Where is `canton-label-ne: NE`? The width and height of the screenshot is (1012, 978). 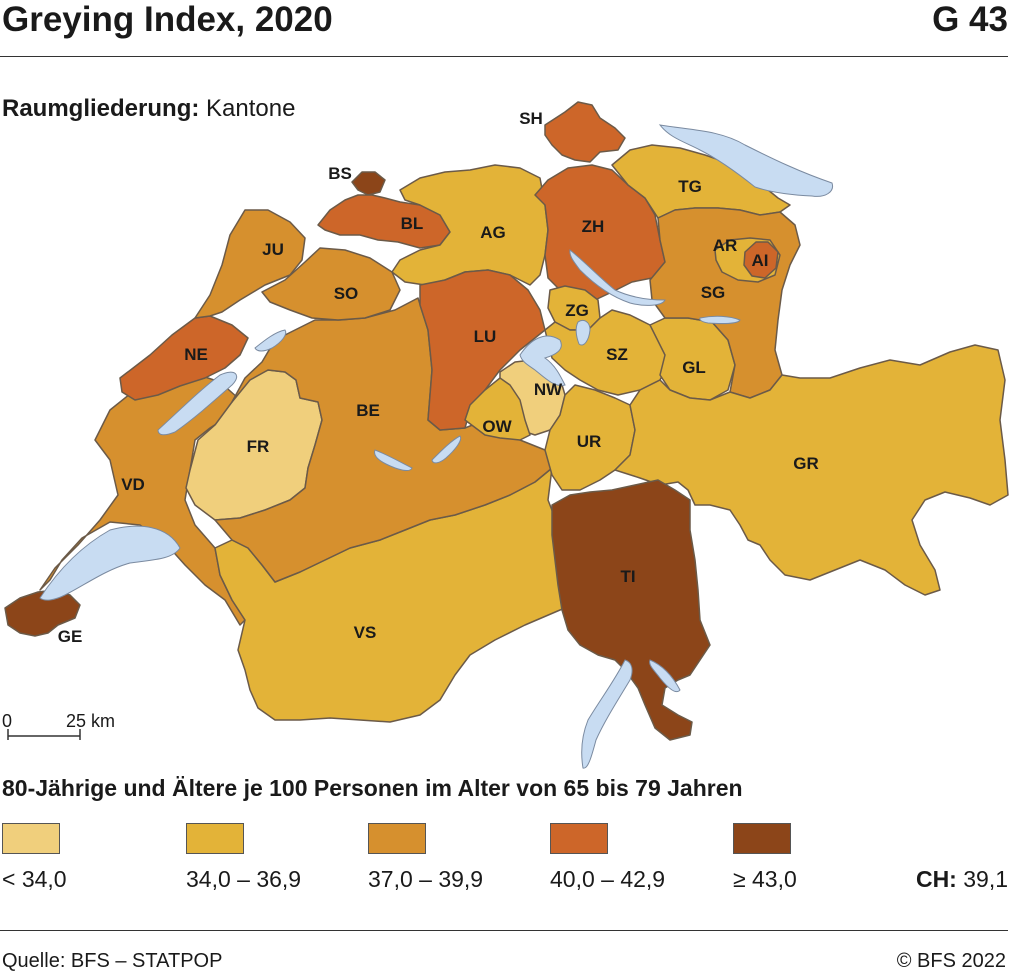
canton-label-ne: NE is located at coordinates (196, 354).